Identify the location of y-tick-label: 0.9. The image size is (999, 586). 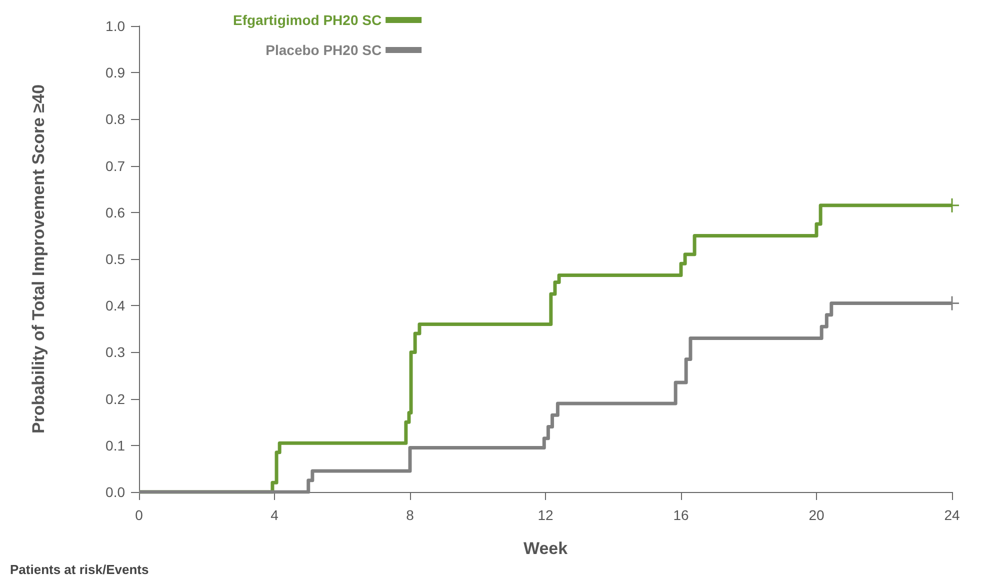
(116, 72).